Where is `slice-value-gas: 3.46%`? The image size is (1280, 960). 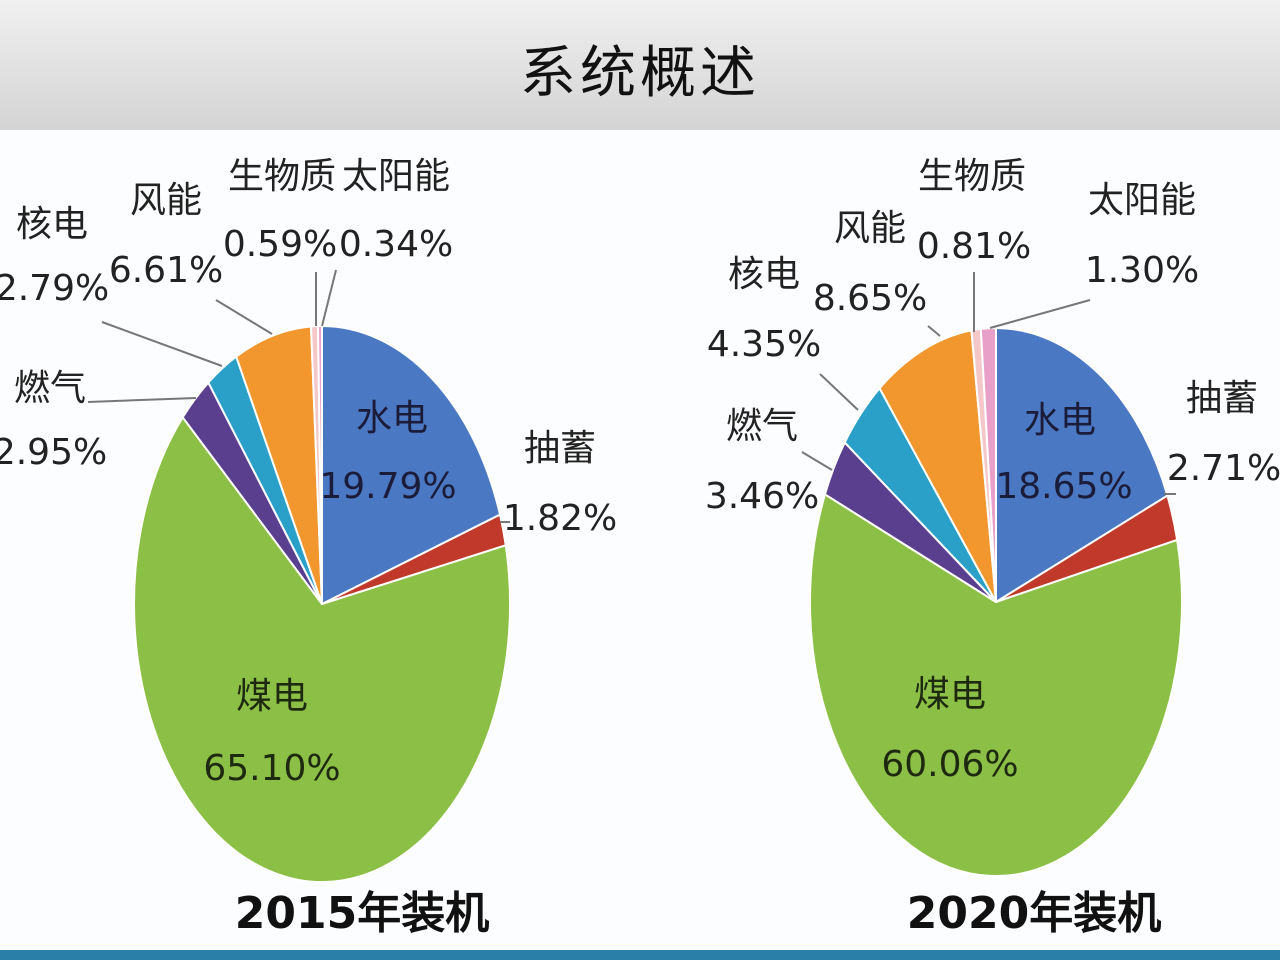
slice-value-gas: 3.46% is located at coordinates (762, 496).